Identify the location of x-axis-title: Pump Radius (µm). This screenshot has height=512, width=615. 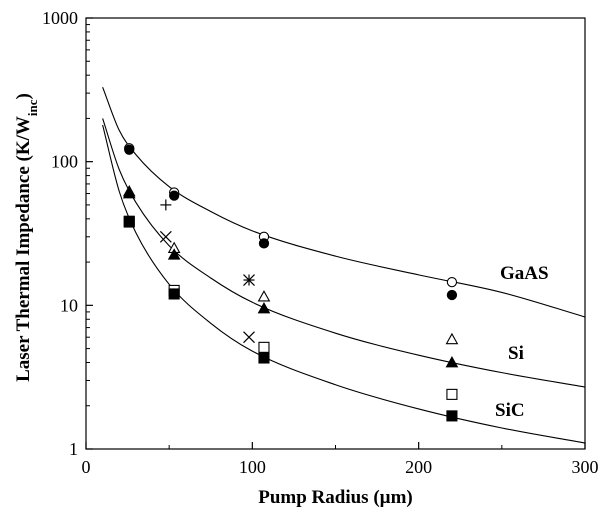
(335, 497).